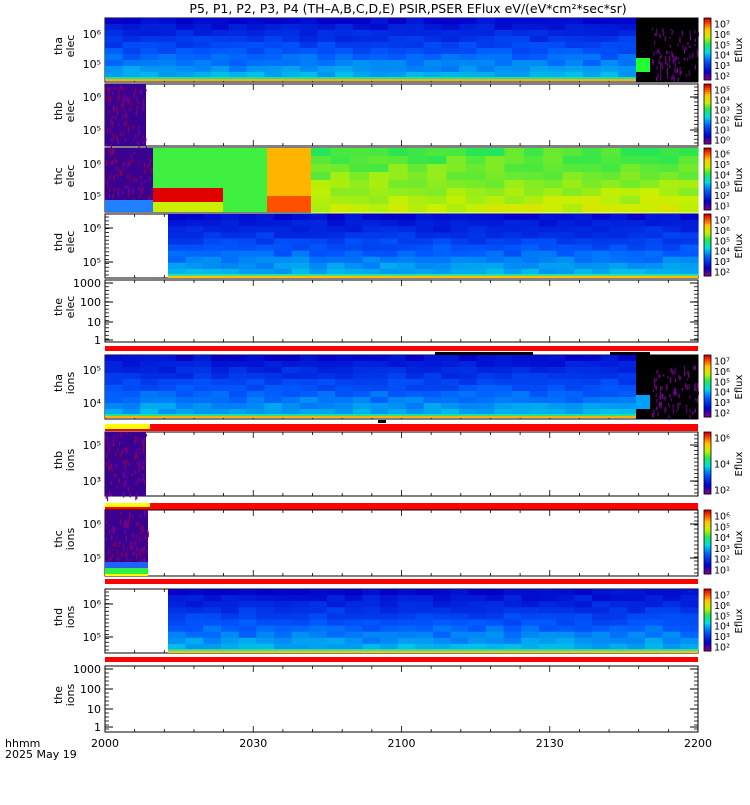 The image size is (750, 805). Describe the element at coordinates (253, 743) in the screenshot. I see `x-tick-label: 2030` at that location.